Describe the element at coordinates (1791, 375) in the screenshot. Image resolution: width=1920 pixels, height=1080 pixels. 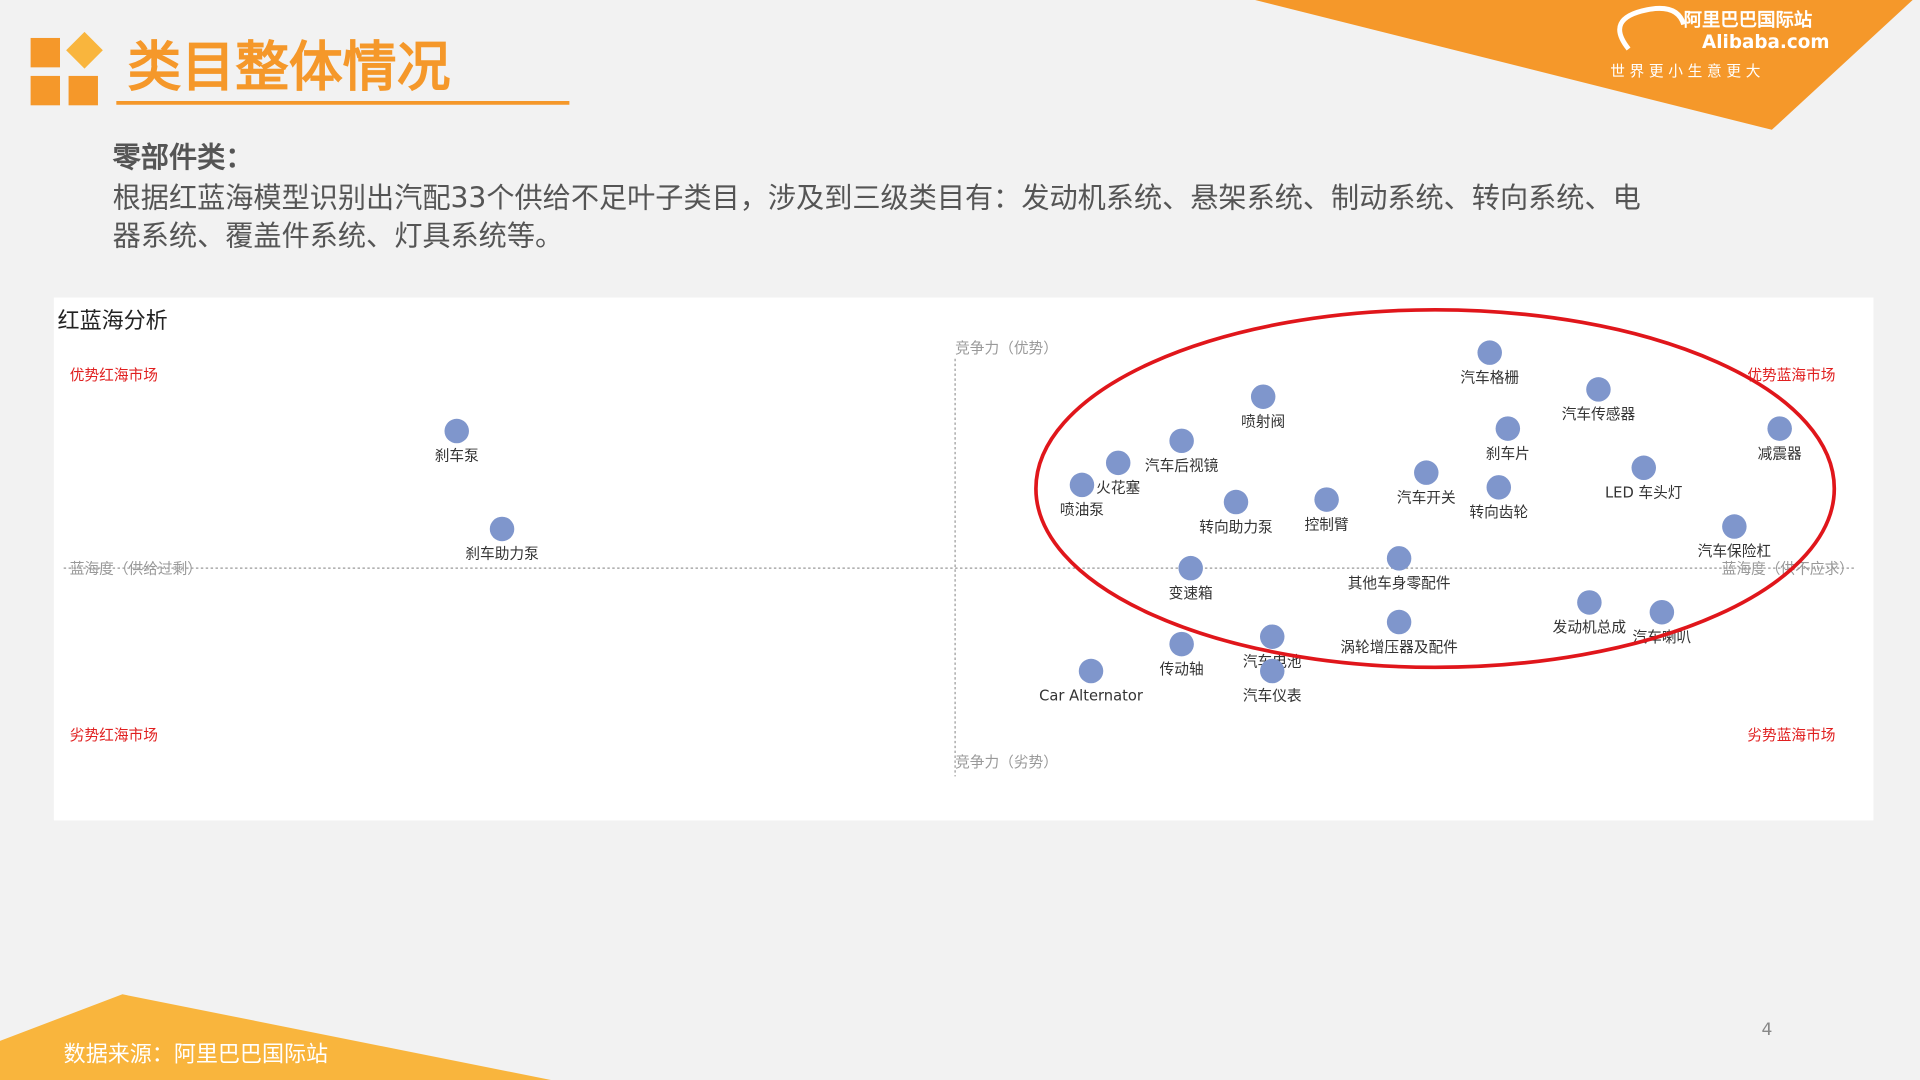
I see `quadrant-label: 优势蓝海市场` at that location.